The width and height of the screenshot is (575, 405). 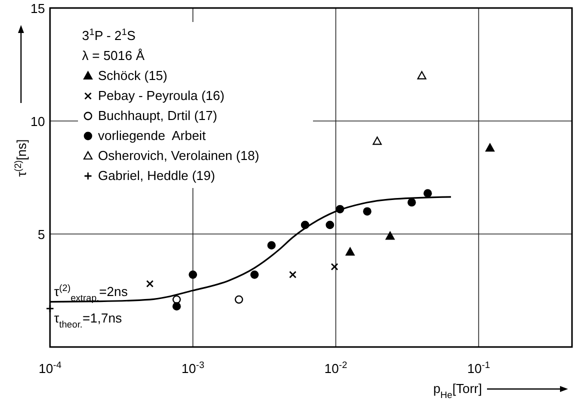 What do you see at coordinates (336, 368) in the screenshot?
I see `x-tick-label: 10$^{-2}$` at bounding box center [336, 368].